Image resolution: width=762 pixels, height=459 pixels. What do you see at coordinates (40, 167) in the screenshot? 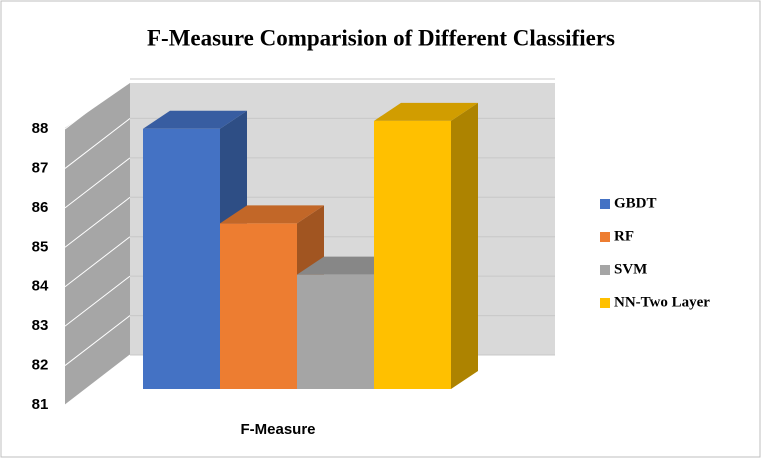
I see `y-tick-label: 87` at bounding box center [40, 167].